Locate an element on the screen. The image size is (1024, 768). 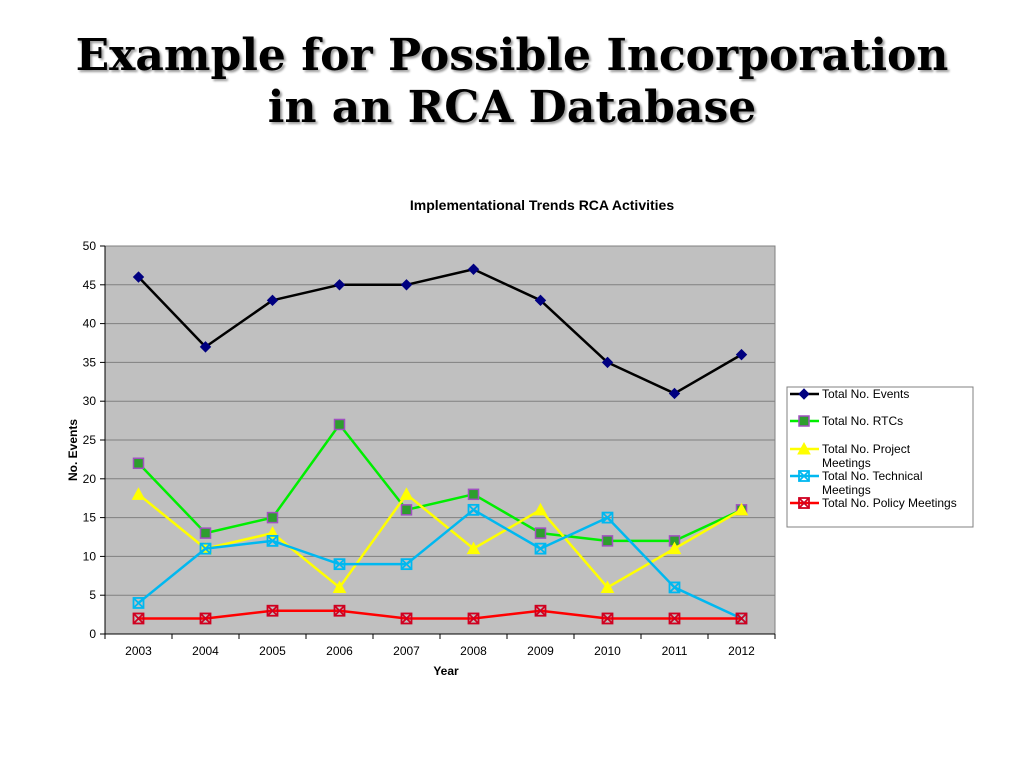
data-point-s4-2007 is located at coordinates (406, 564).